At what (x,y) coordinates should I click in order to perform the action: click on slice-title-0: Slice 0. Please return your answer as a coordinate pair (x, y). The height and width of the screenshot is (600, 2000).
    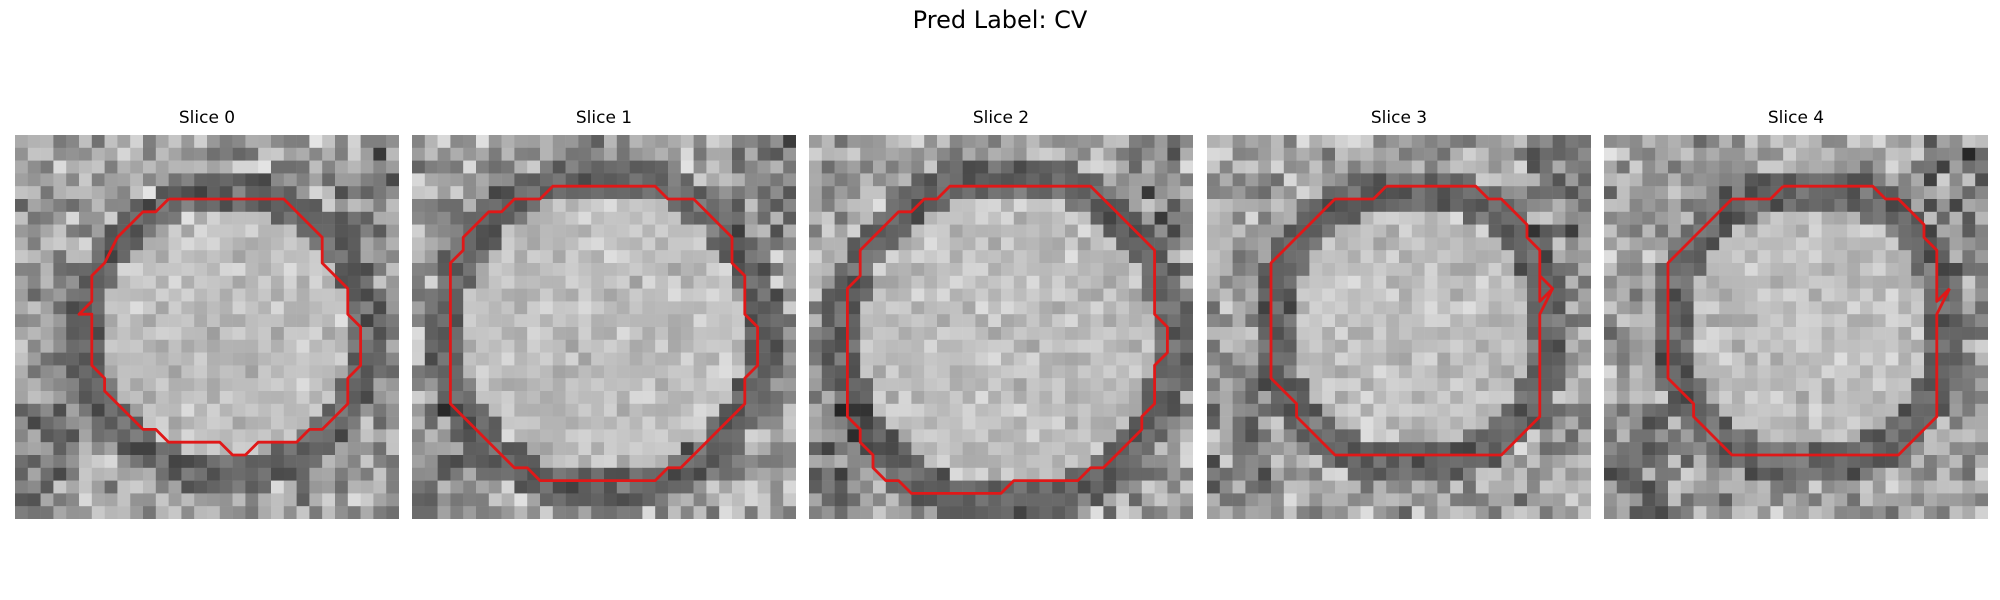
    Looking at the image, I should click on (207, 118).